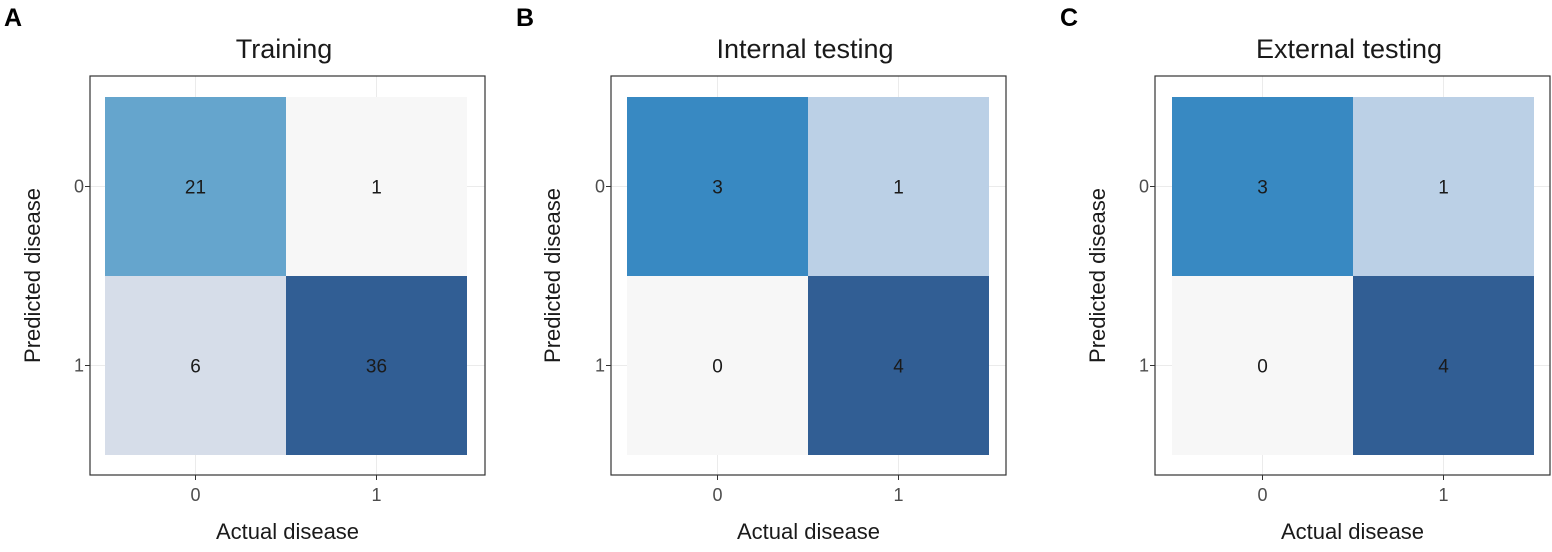  I want to click on cell-value-c-actual0-pred0: 3, so click(1262, 188).